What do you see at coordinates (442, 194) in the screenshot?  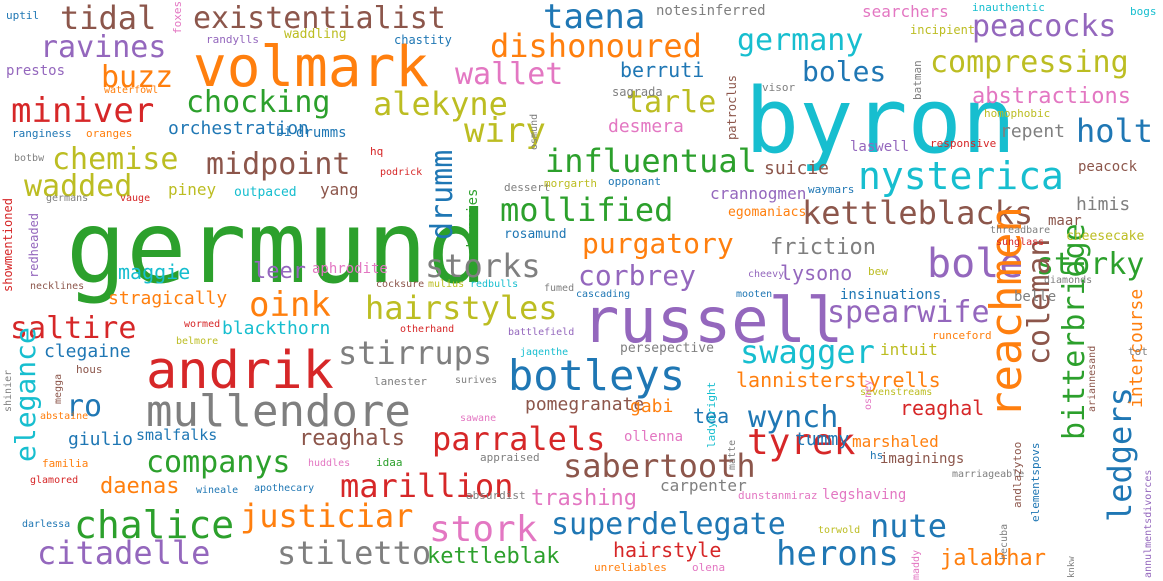 I see `word-drumm: drumm` at bounding box center [442, 194].